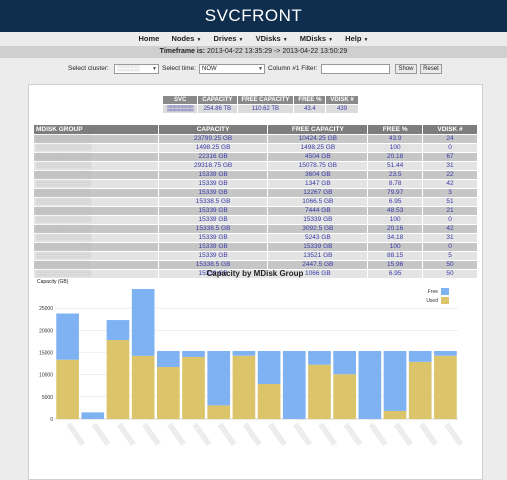 The height and width of the screenshot is (480, 507). I want to click on capacity-cell: 1498.25 GB, so click(213, 148).